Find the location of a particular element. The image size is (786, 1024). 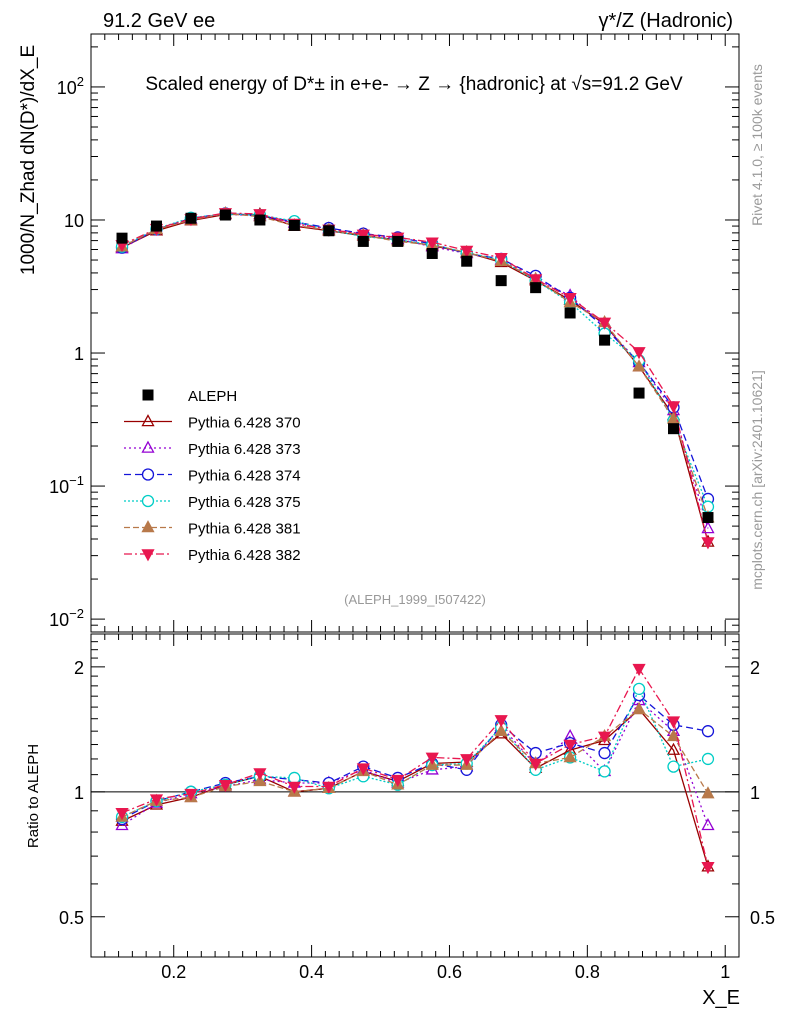

legend-label: ALEPH is located at coordinates (212, 396).